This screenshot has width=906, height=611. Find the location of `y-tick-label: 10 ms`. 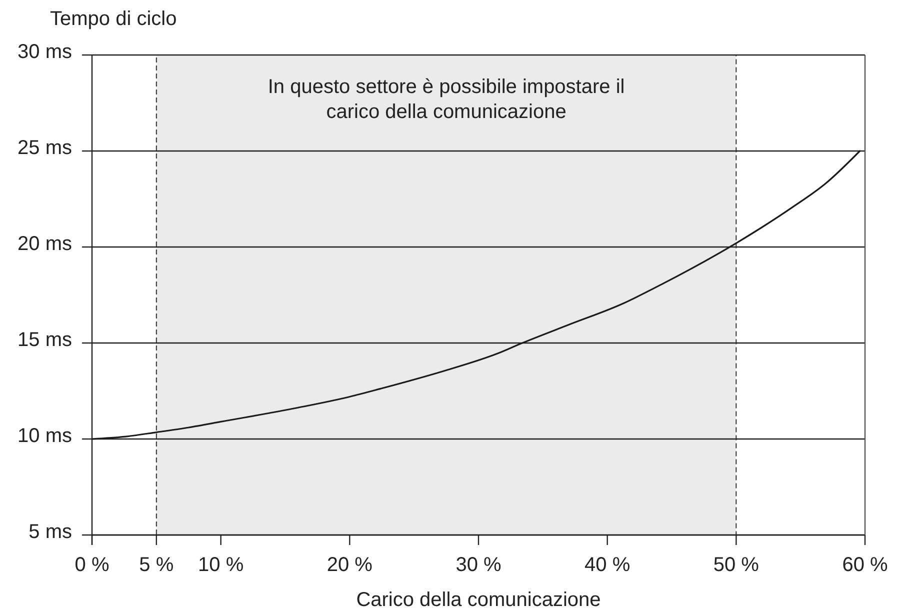

y-tick-label: 10 ms is located at coordinates (45, 436).